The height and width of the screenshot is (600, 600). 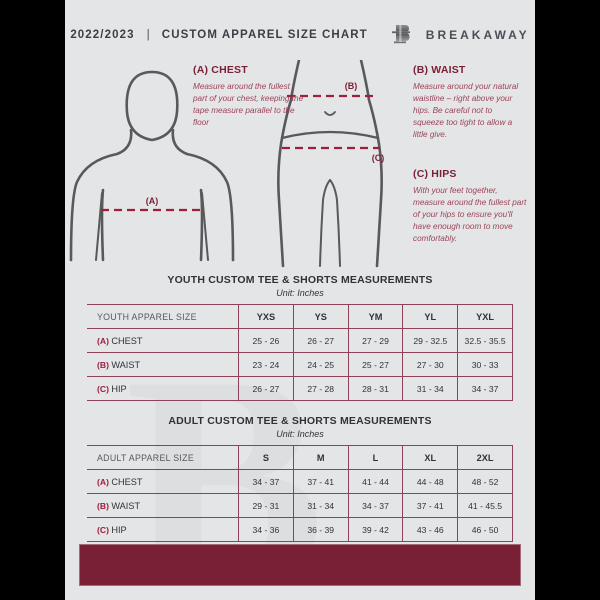 I want to click on youth-table-title: YOUTH CUSTOM TEE & SHORTS MEASUREMENTS, so click(x=300, y=280).